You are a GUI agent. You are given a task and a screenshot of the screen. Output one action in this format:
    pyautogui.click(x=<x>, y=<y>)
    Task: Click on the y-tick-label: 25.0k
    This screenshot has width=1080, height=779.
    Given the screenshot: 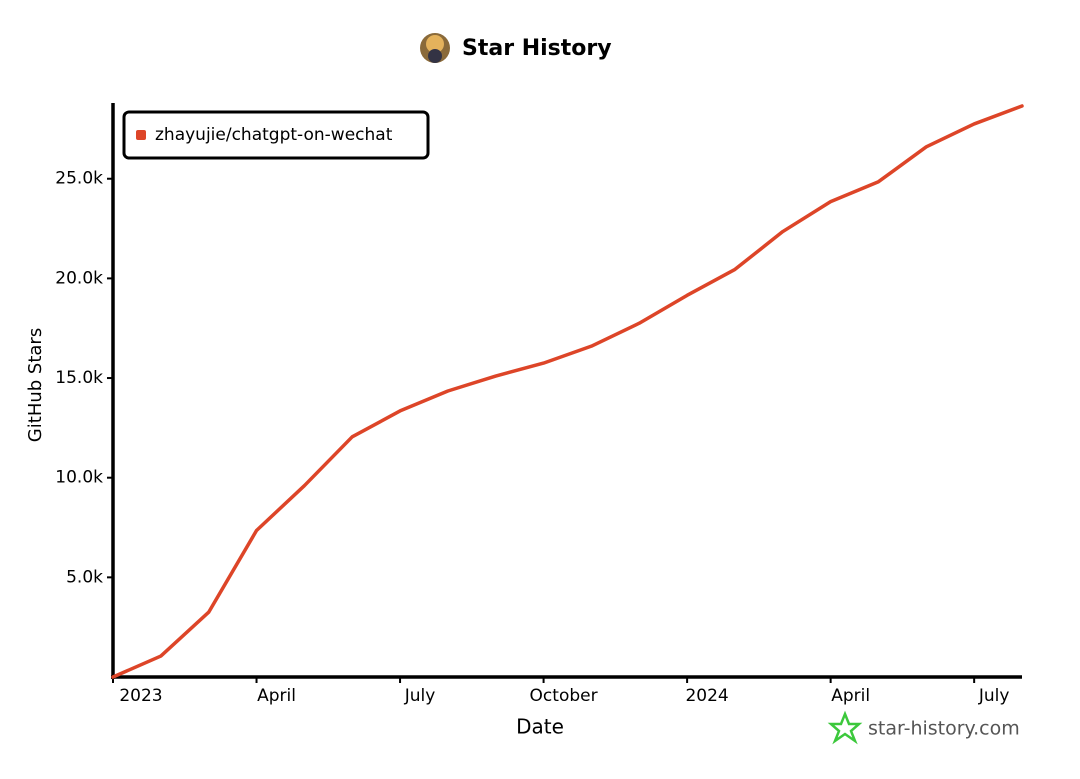 What is the action you would take?
    pyautogui.click(x=79, y=179)
    